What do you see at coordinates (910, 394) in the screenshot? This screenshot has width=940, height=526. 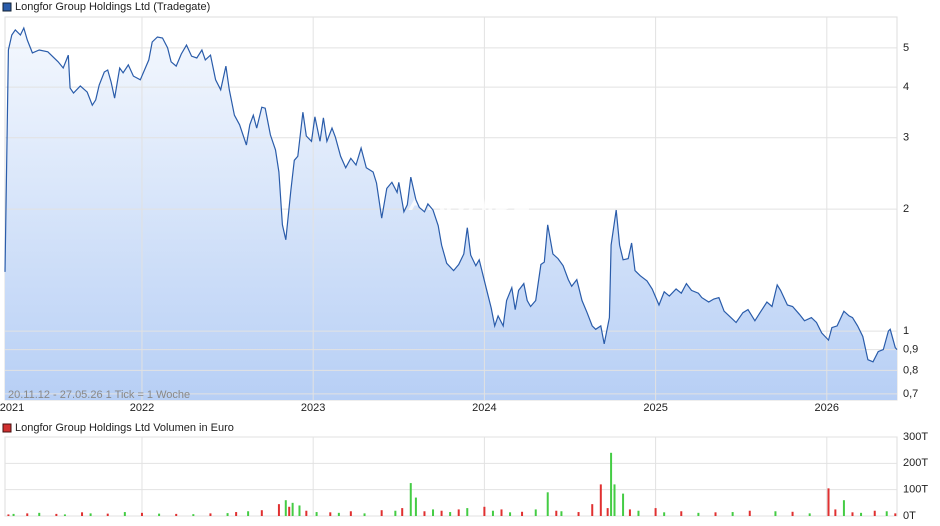 I see `y-tick-label: 0,7` at bounding box center [910, 394].